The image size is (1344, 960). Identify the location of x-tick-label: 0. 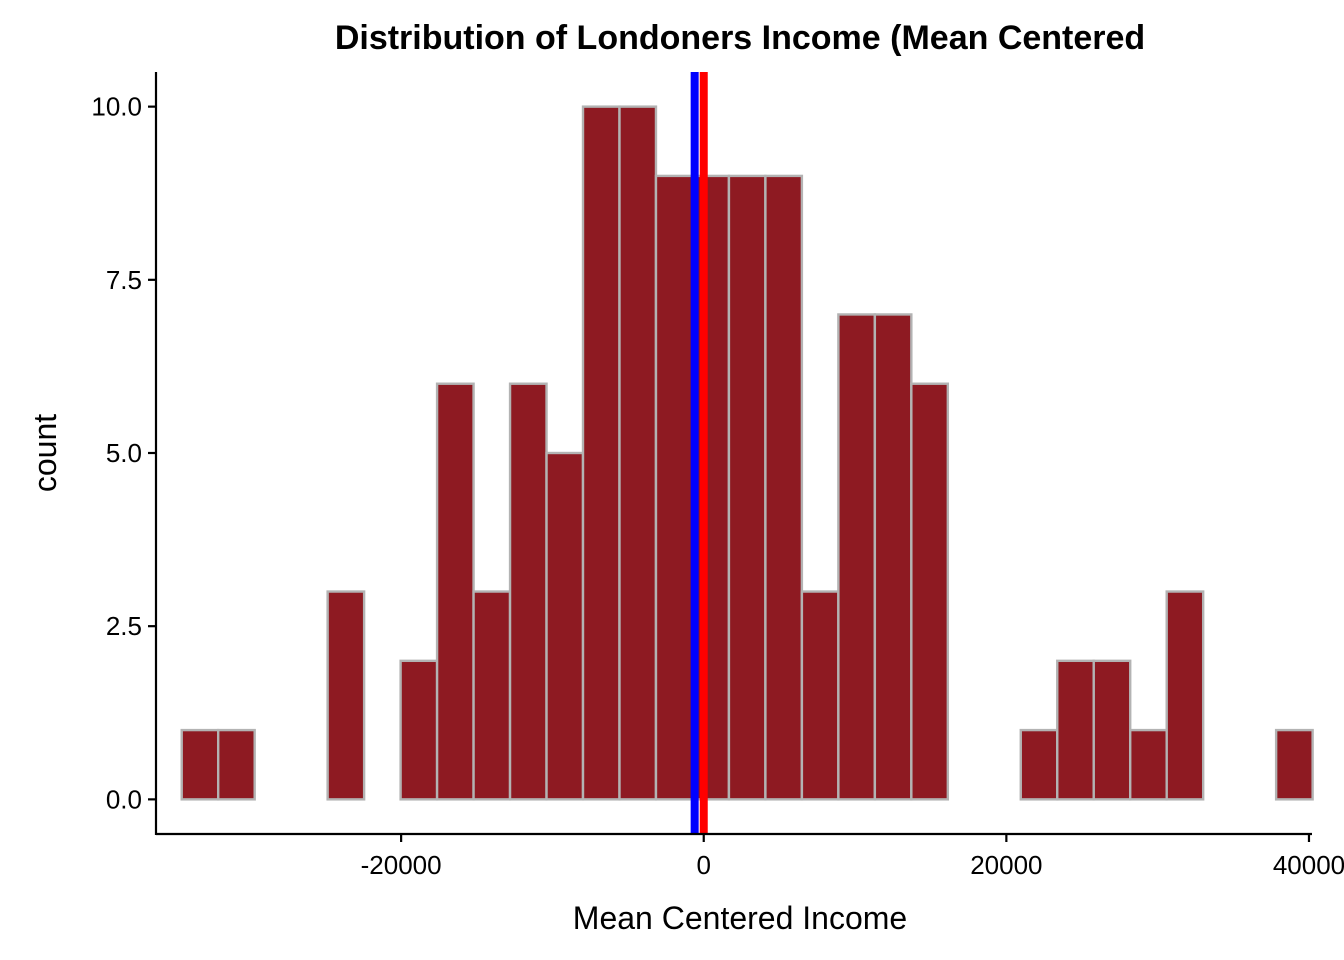
(704, 865).